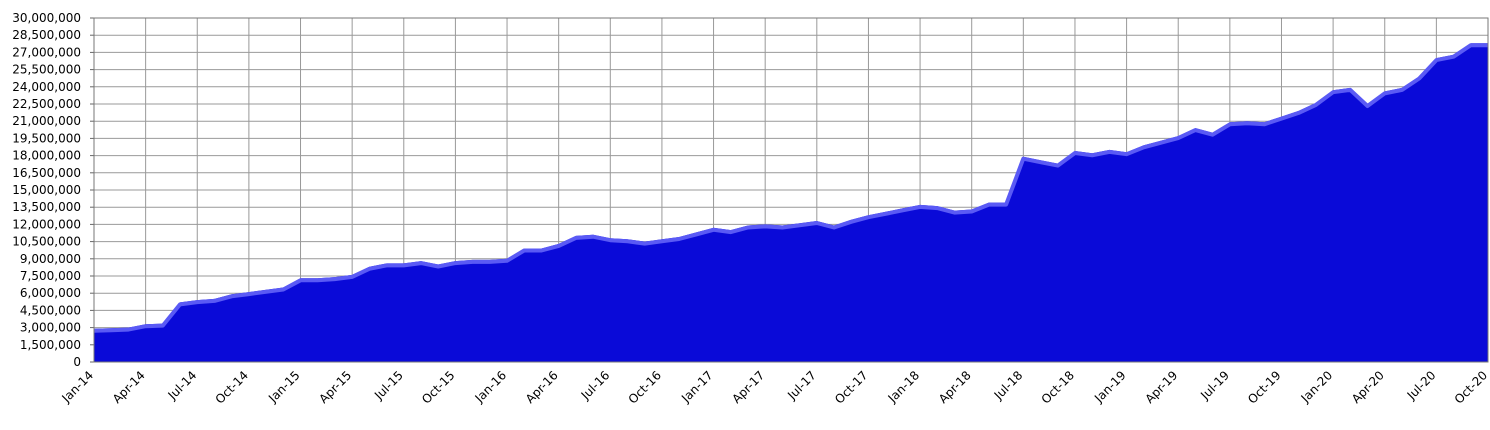 This screenshot has width=1490, height=430. I want to click on y-tick-label: 25,500,000, so click(46, 70).